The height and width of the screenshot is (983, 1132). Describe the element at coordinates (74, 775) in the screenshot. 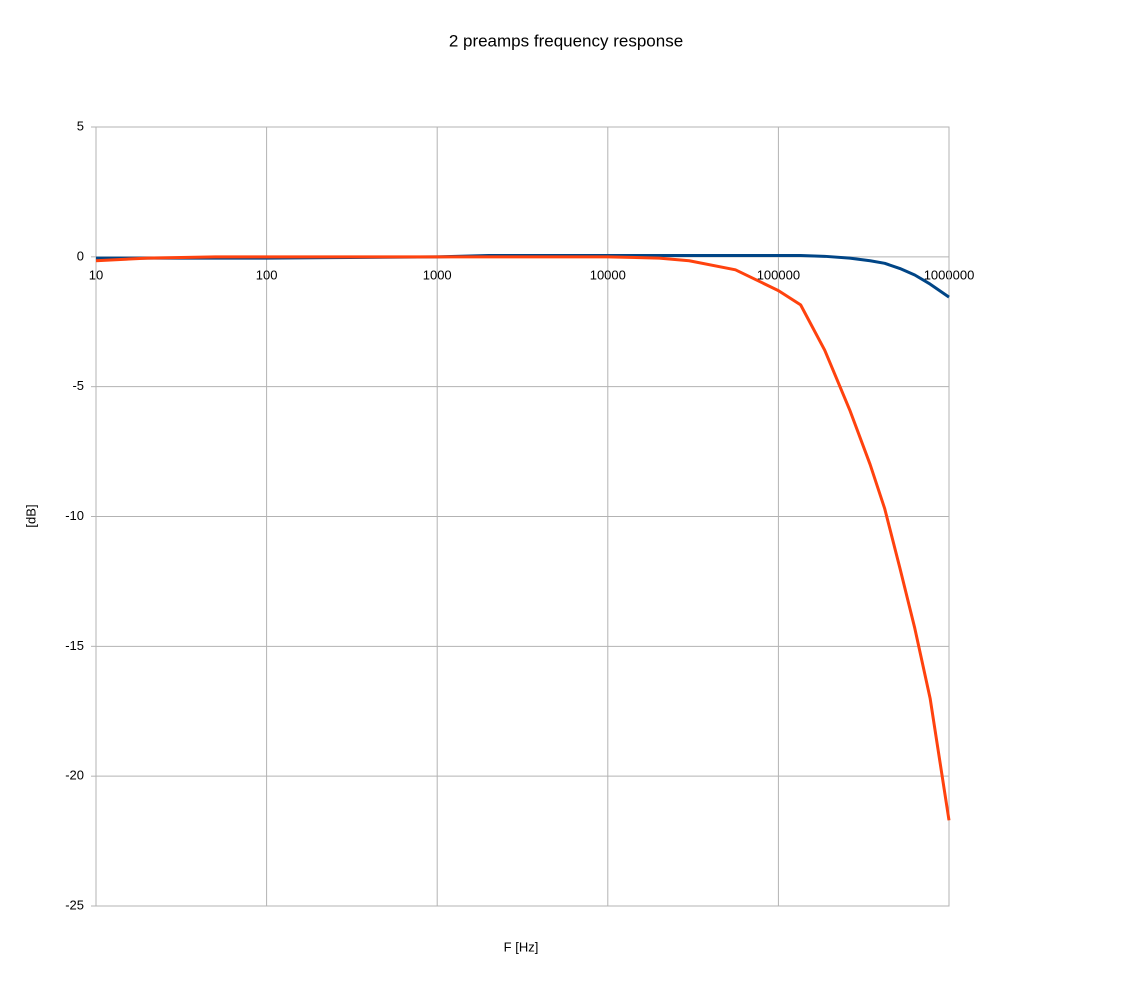

I see `y-tick-label: -20` at that location.